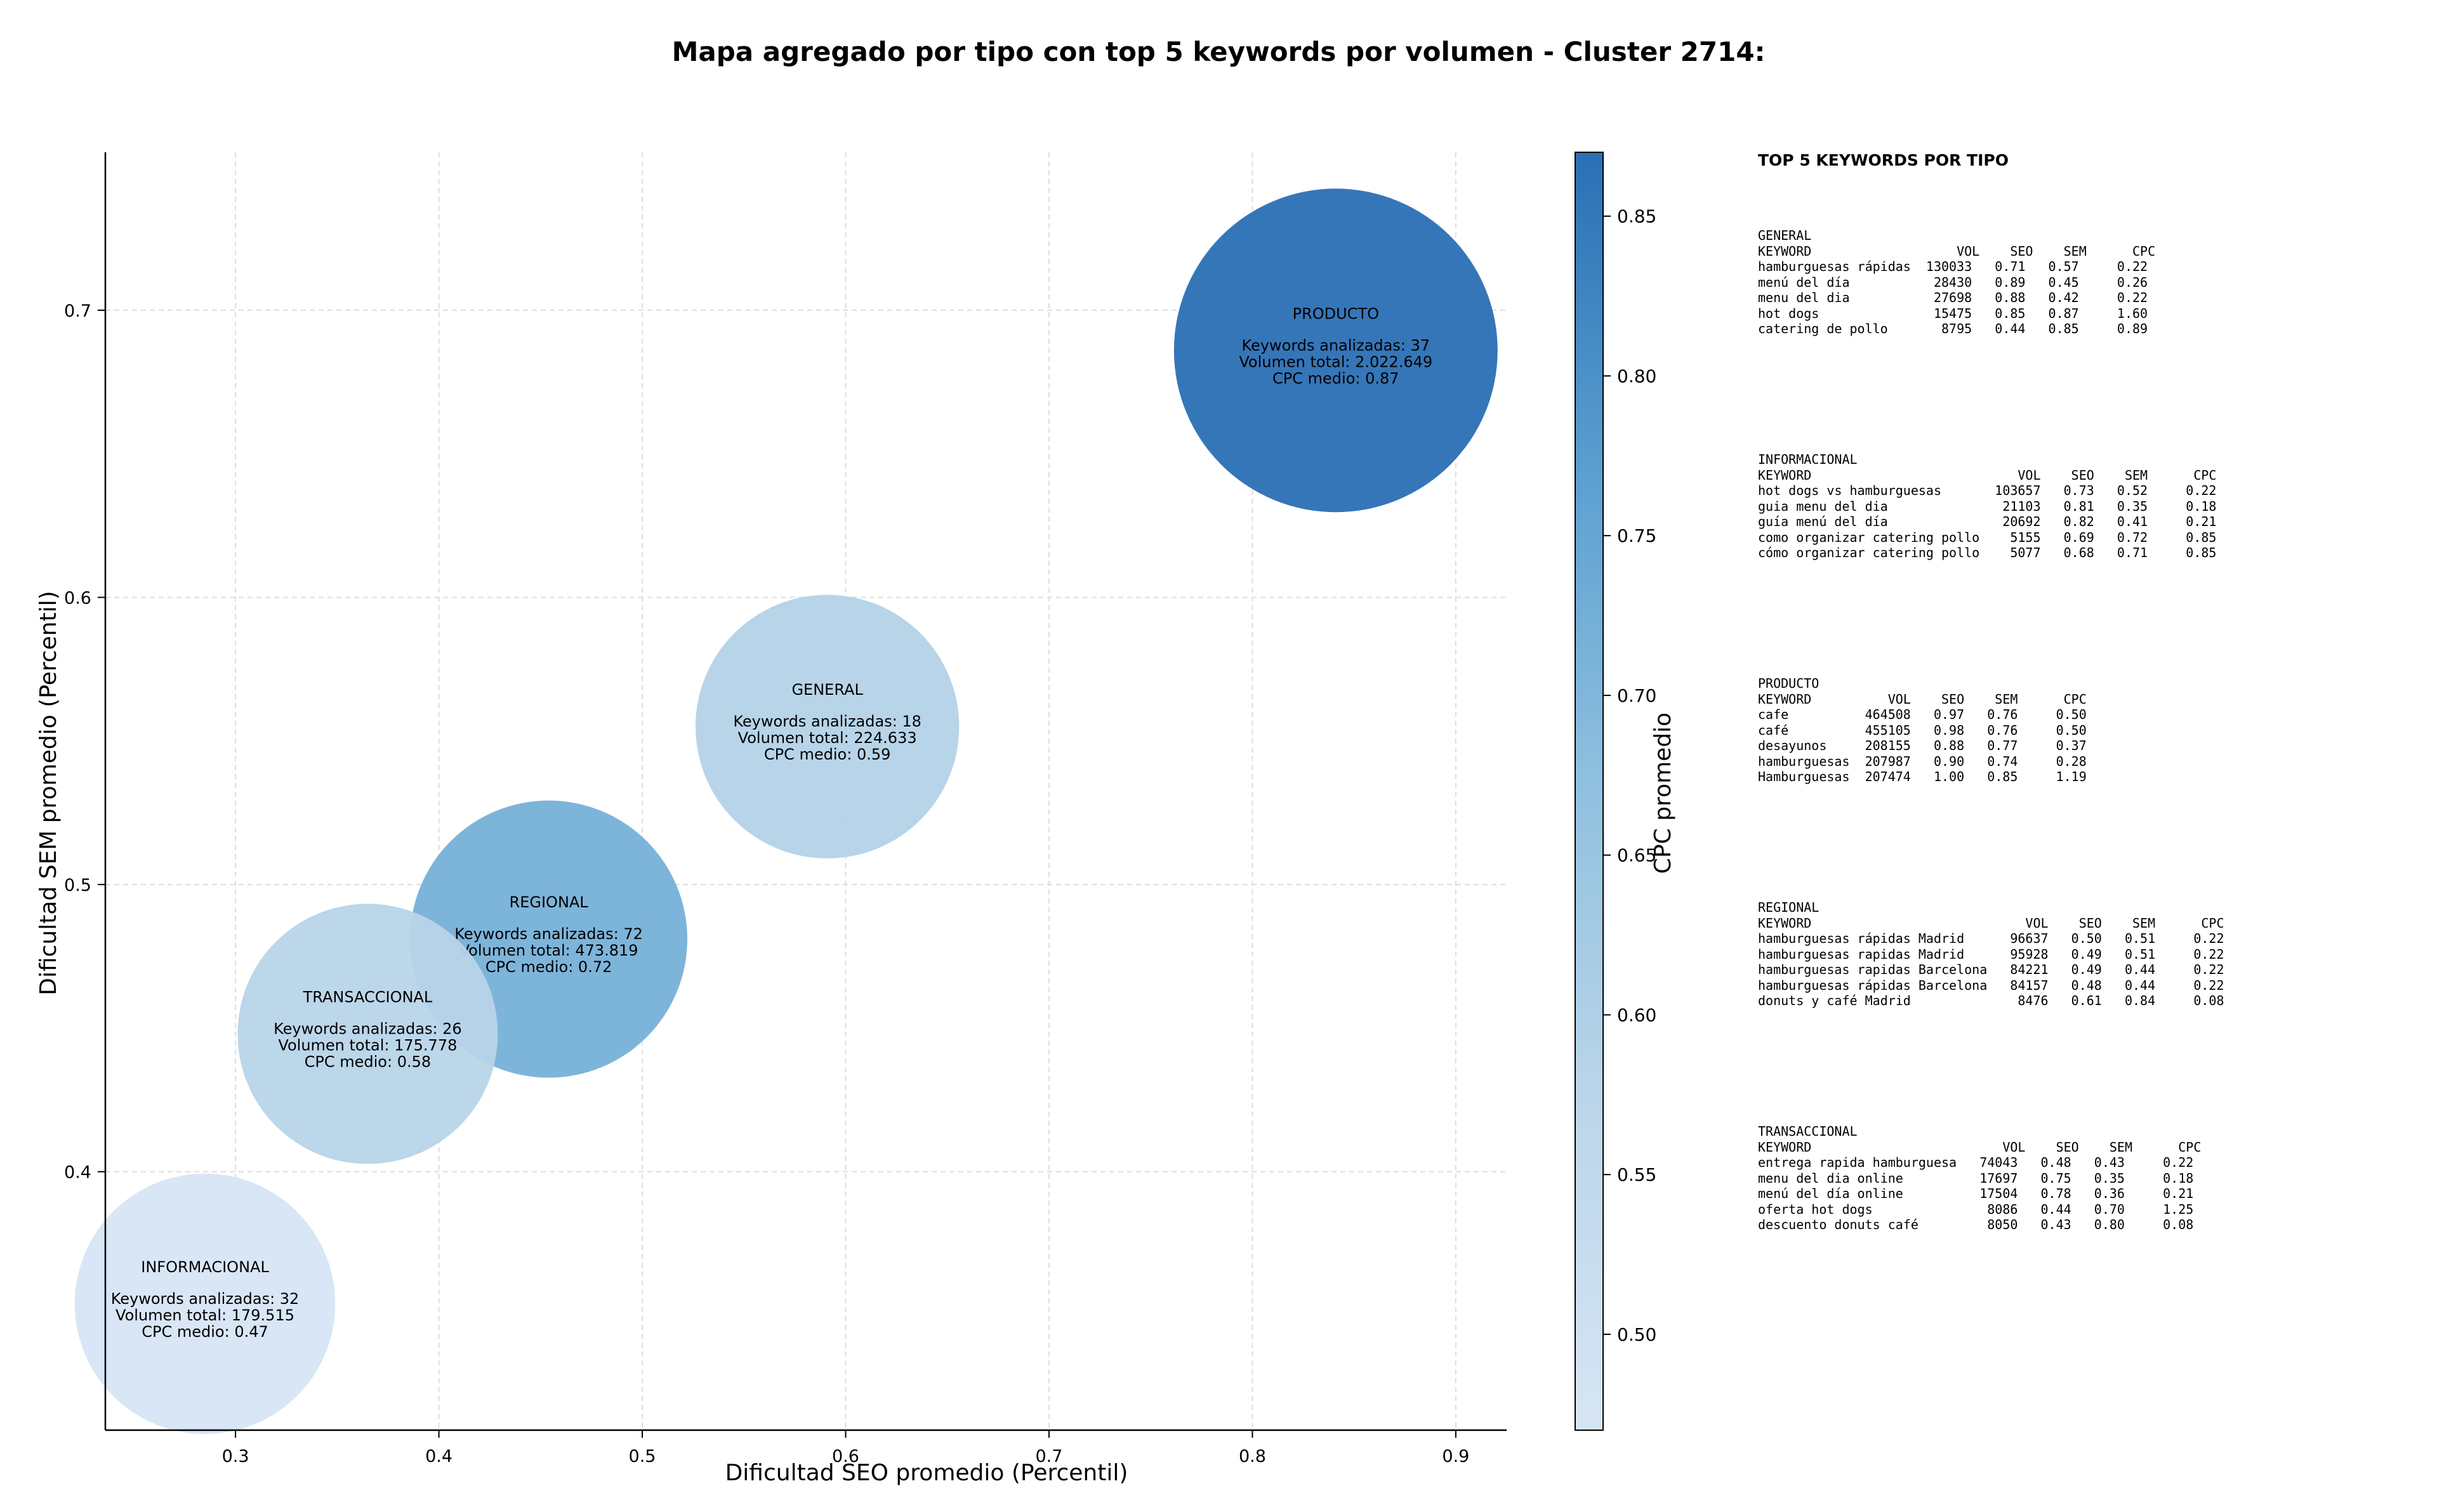  What do you see at coordinates (548, 967) in the screenshot?
I see `bubble-label-cpc-text: CPC medio: 0.72` at bounding box center [548, 967].